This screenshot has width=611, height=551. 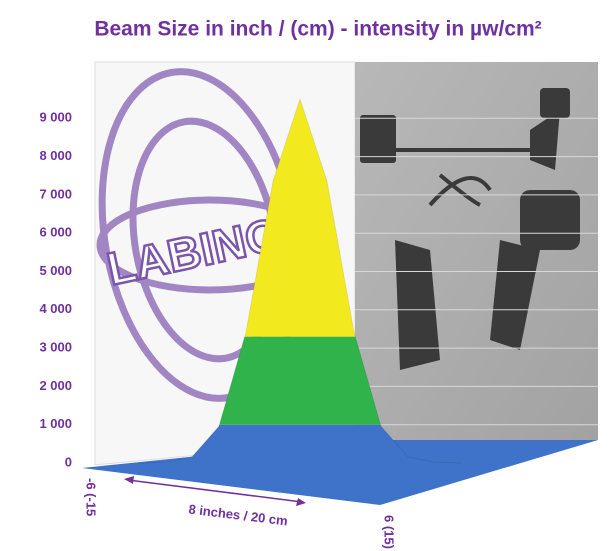 What do you see at coordinates (55, 193) in the screenshot?
I see `y-tick-label: 7 000` at bounding box center [55, 193].